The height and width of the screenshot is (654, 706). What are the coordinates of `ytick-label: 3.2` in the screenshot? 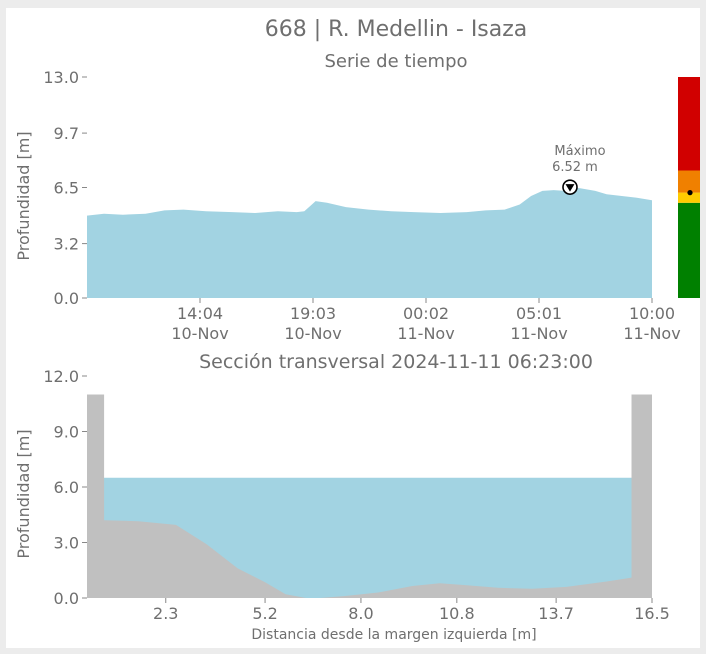 It's located at (66, 244).